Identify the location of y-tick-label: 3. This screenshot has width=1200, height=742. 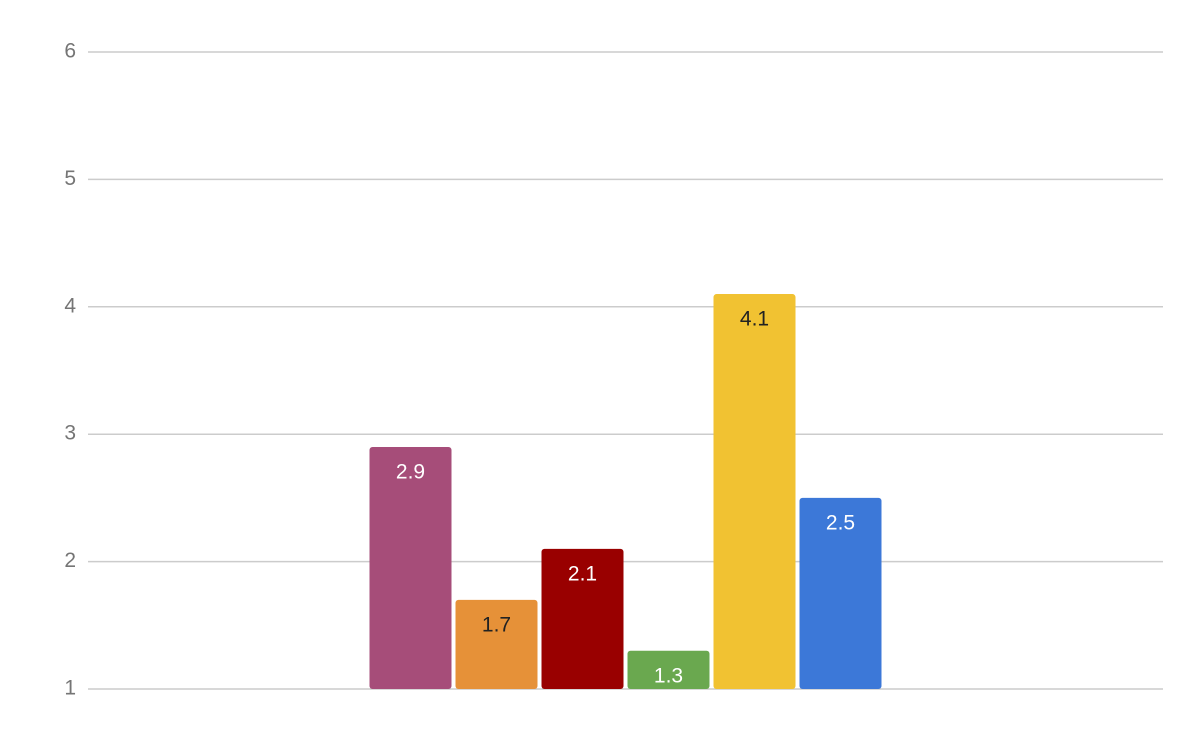
(70, 433).